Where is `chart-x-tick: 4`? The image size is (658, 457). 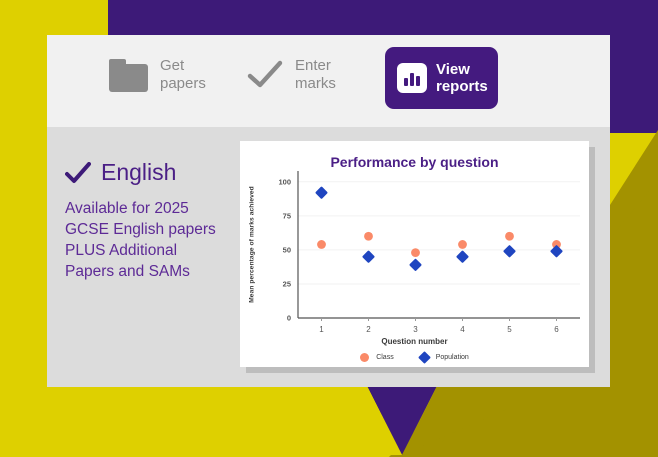 chart-x-tick: 4 is located at coordinates (462, 329).